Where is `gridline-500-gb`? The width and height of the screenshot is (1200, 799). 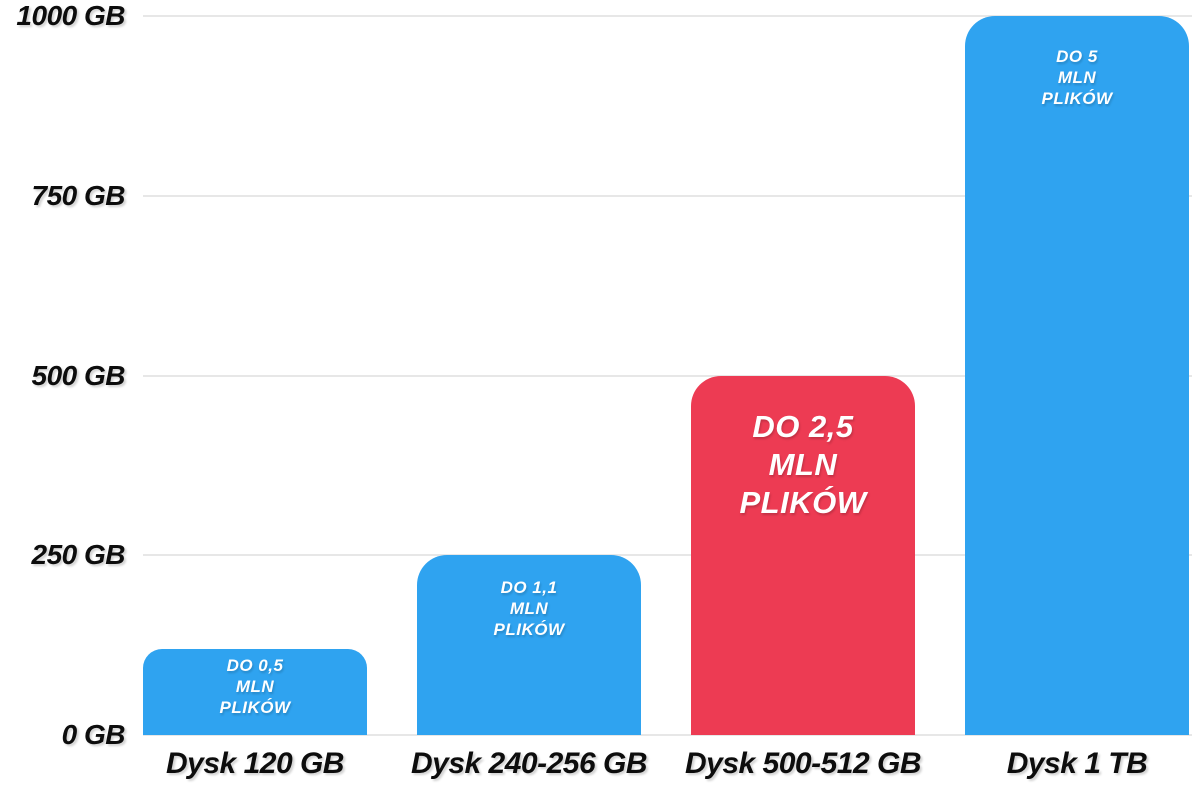 gridline-500-gb is located at coordinates (667, 375).